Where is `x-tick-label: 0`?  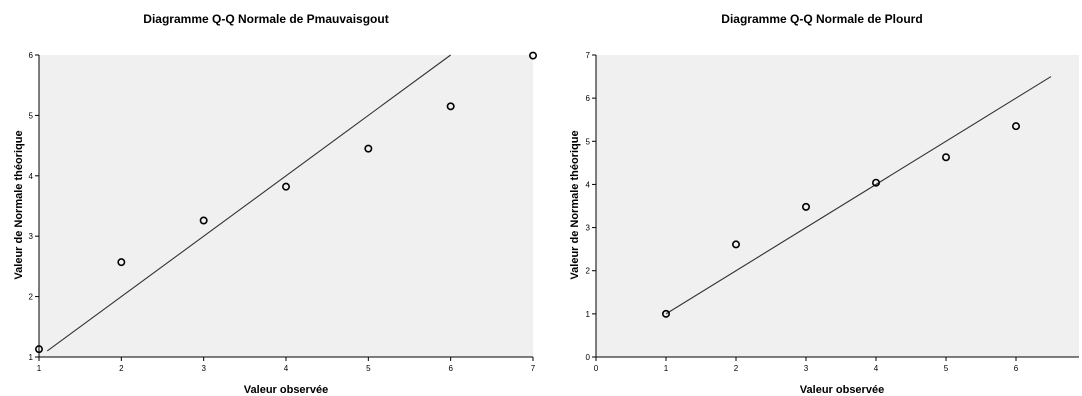
x-tick-label: 0 is located at coordinates (596, 368).